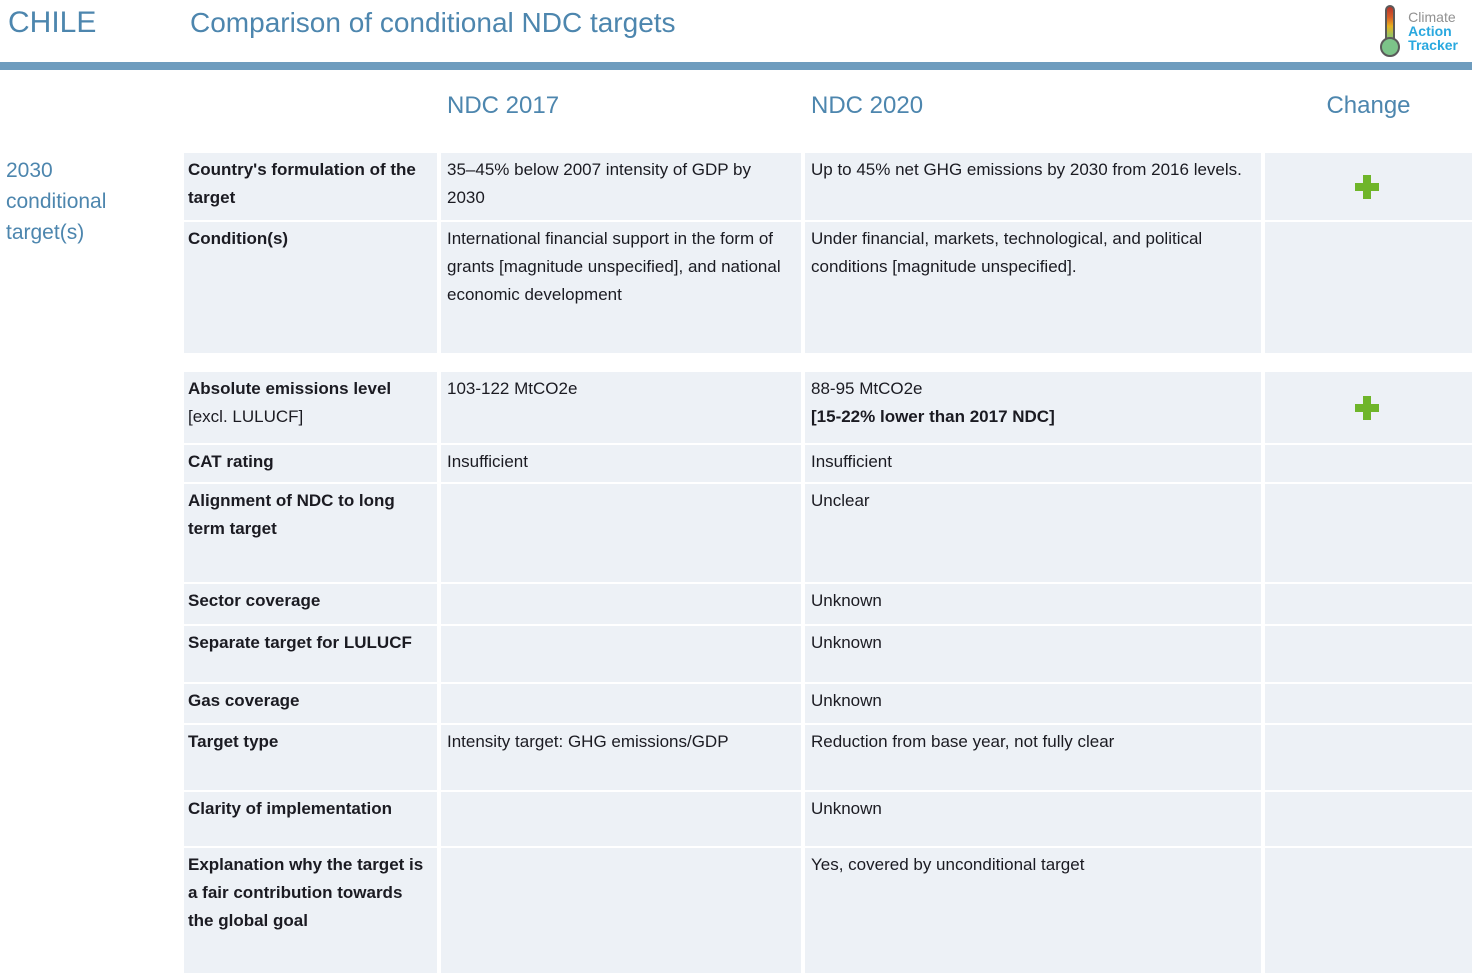  I want to click on header-divider, so click(736, 66).